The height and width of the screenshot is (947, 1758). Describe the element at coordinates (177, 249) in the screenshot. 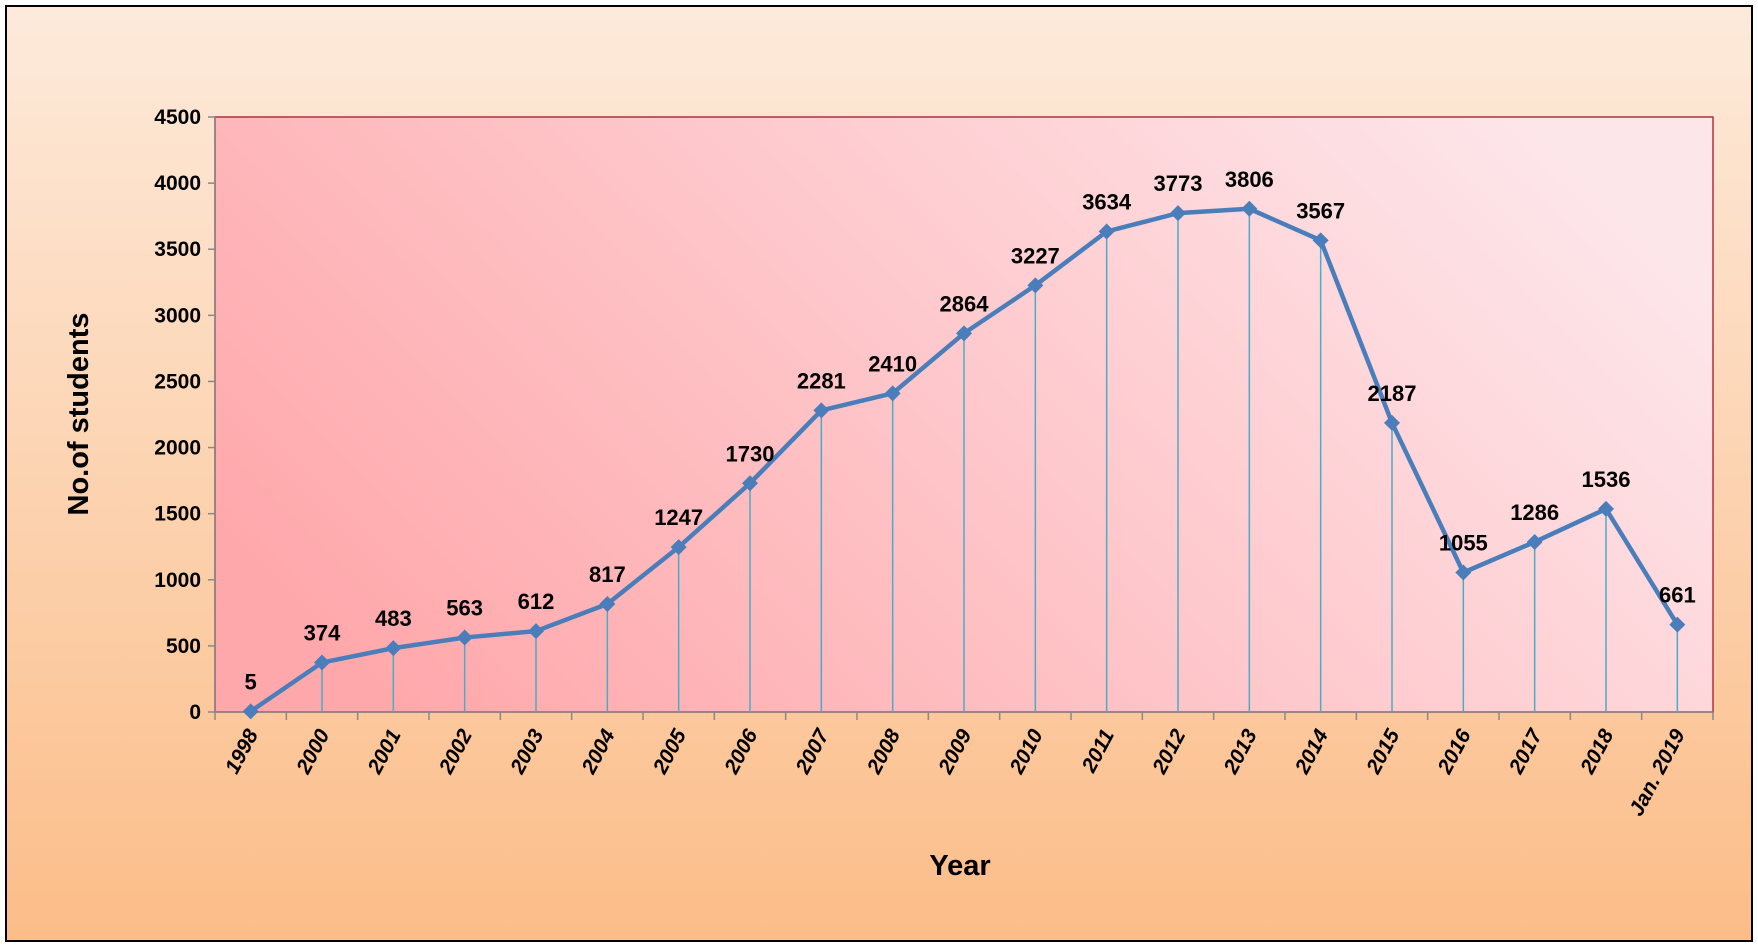

I see `y-tick-label: 3500` at that location.